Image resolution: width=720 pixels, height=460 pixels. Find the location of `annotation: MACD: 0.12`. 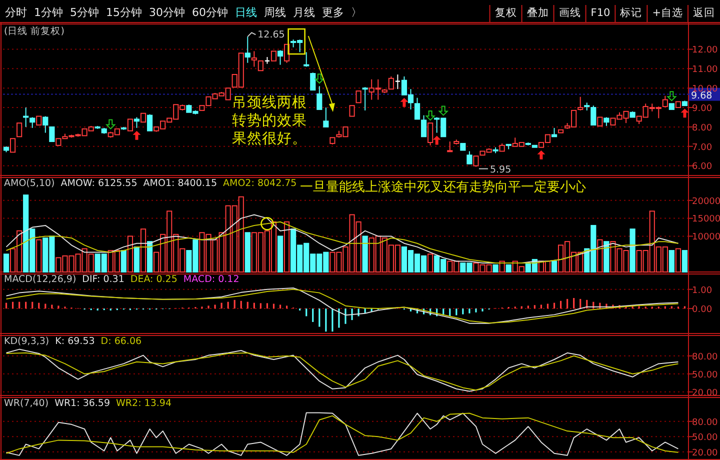

annotation: MACD: 0.12 is located at coordinates (211, 279).